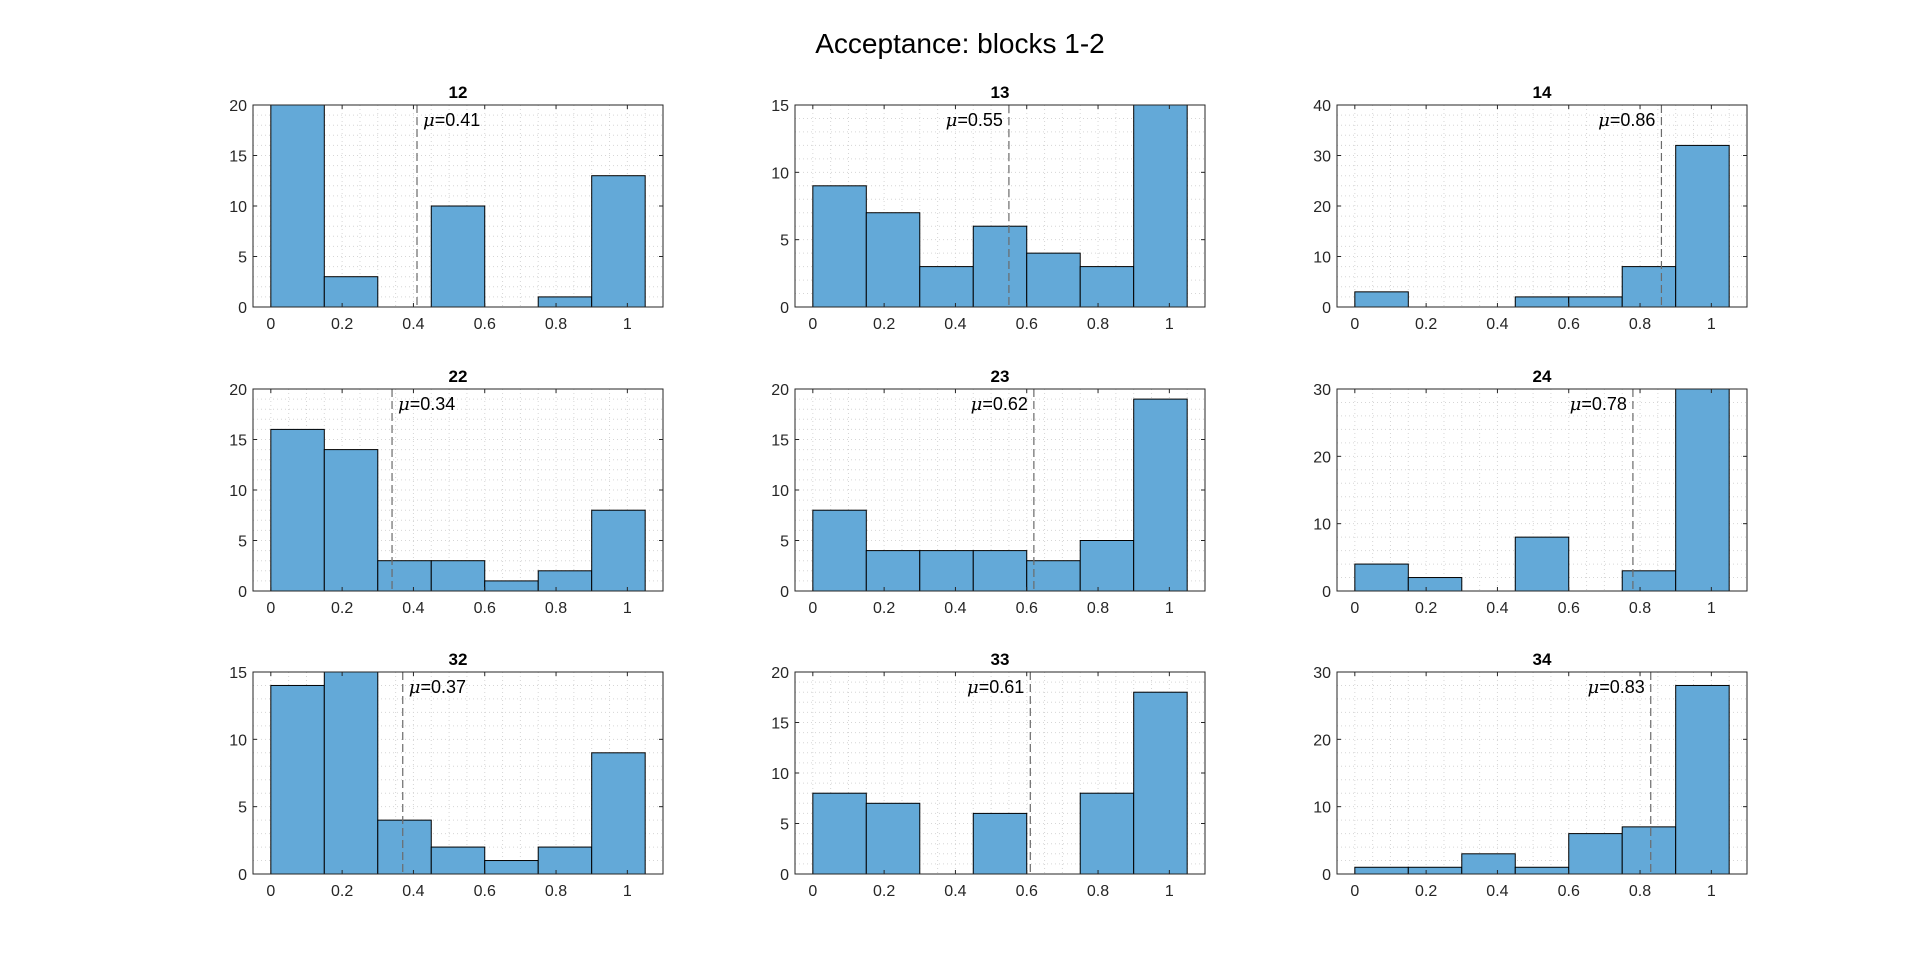  I want to click on mean-value: =0.41, so click(458, 120).